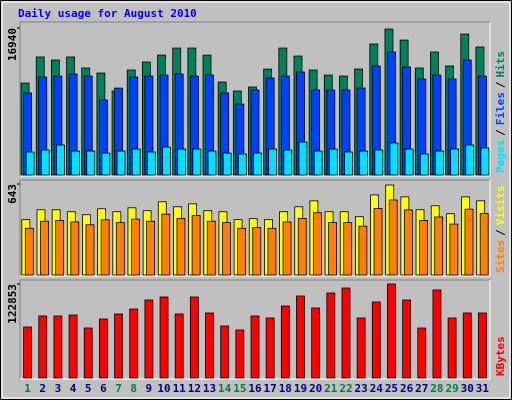 Image resolution: width=512 pixels, height=400 pixels. Describe the element at coordinates (180, 388) in the screenshot. I see `x-tick-label: 11` at that location.